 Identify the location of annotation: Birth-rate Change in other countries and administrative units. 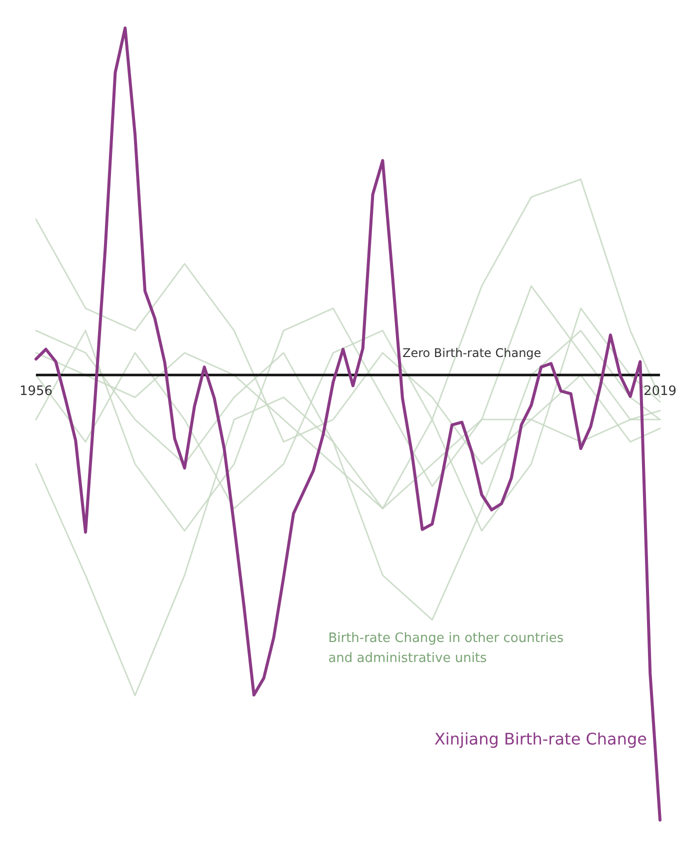
(446, 648).